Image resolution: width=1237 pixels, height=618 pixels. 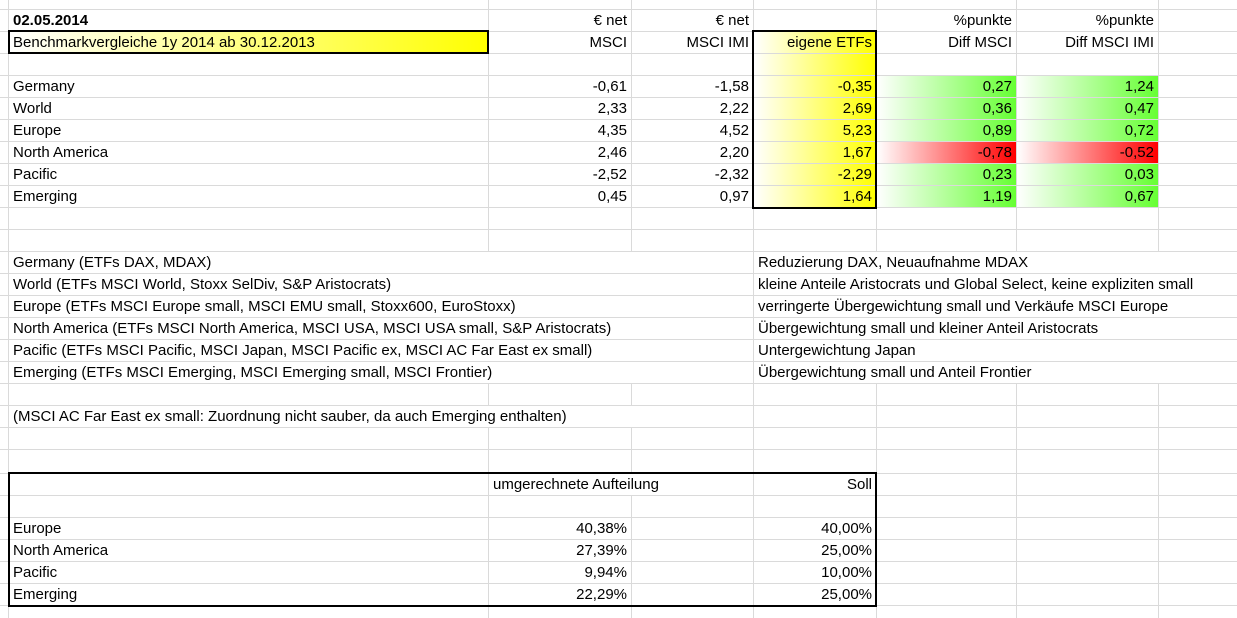 What do you see at coordinates (734, 108) in the screenshot?
I see `msci-imi-value: 2,22` at bounding box center [734, 108].